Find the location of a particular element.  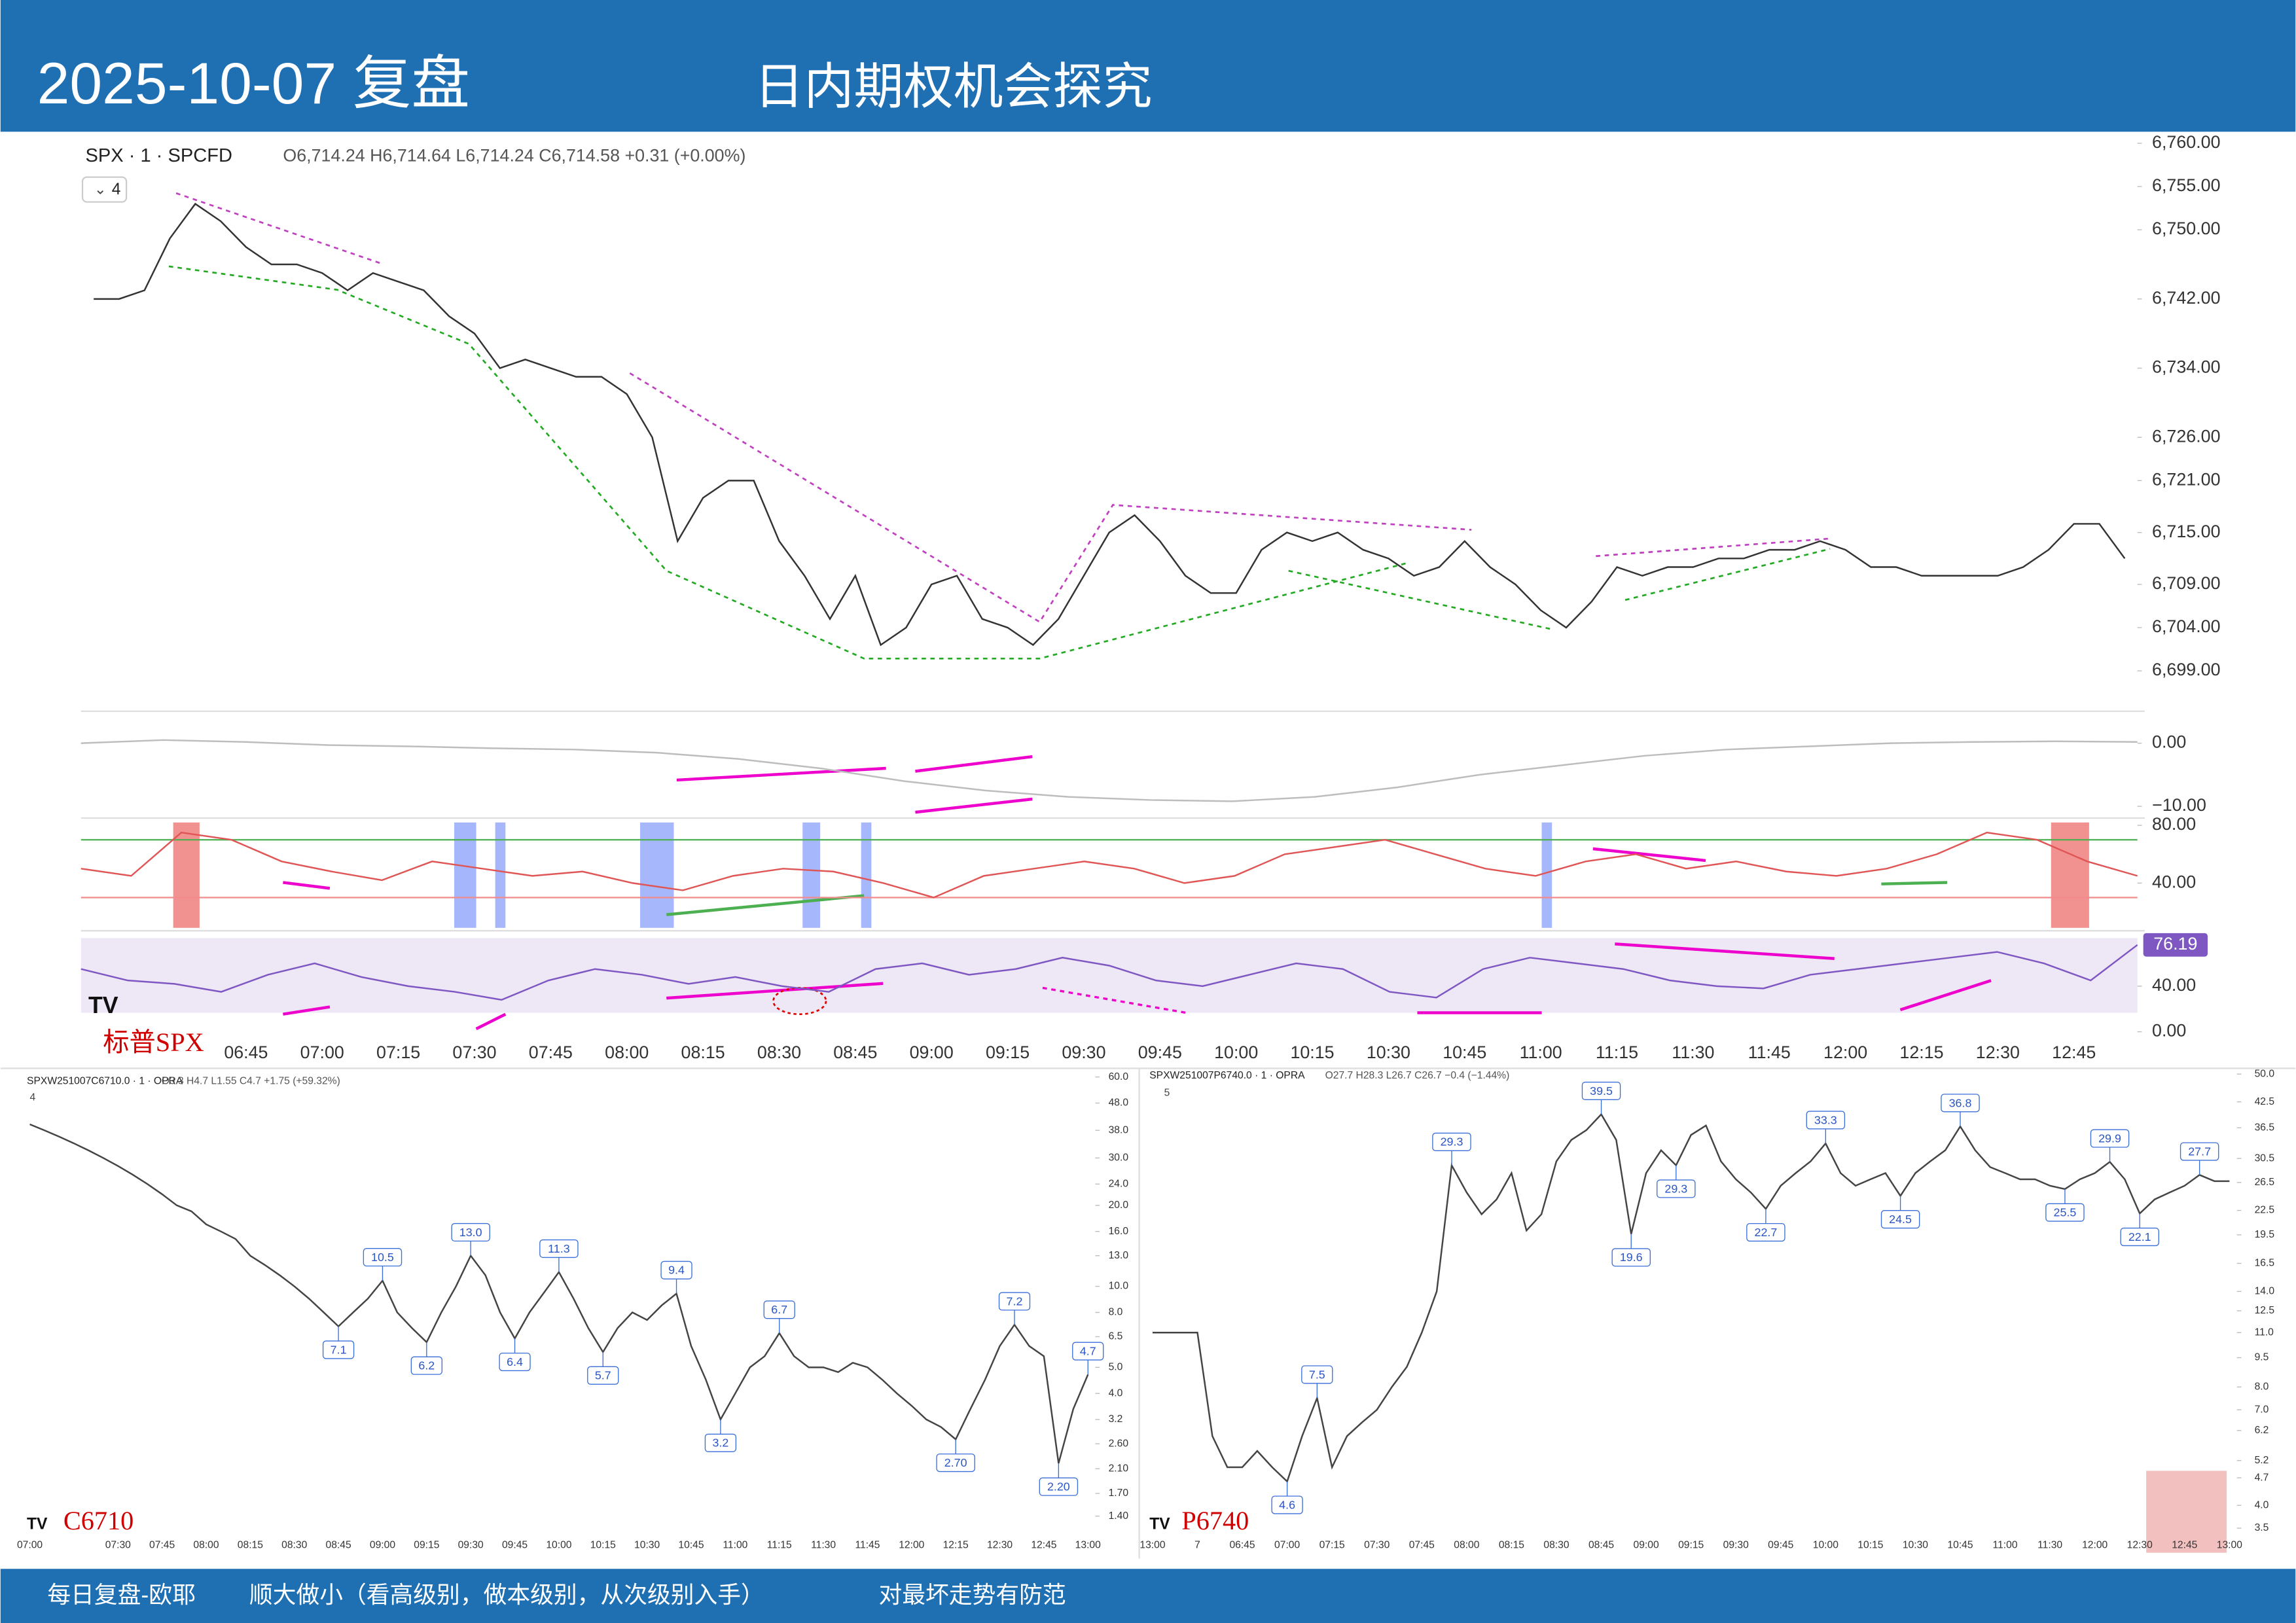

y-tick-label: 20.0 is located at coordinates (1119, 1205).